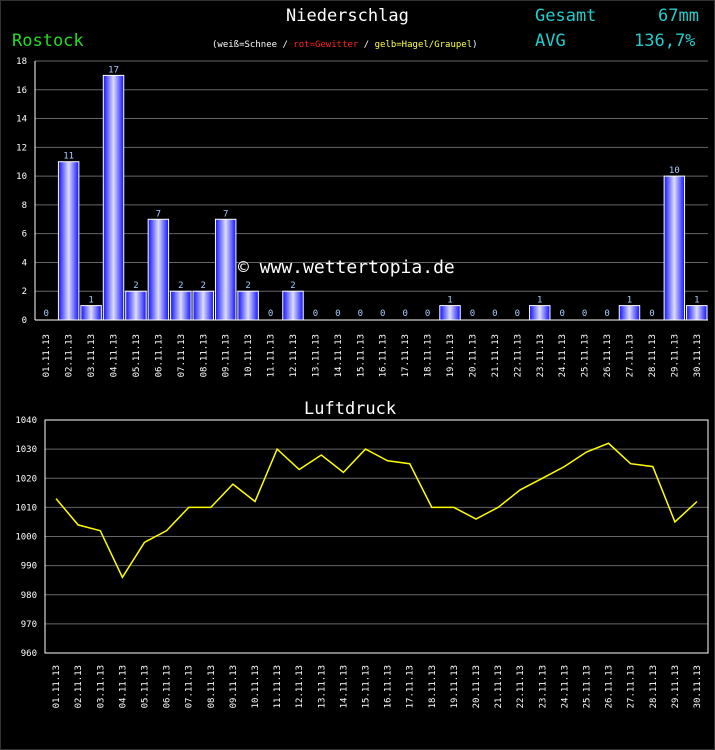 The image size is (715, 750). I want to click on bar-x-tick-label: 04.11.13, so click(115, 355).